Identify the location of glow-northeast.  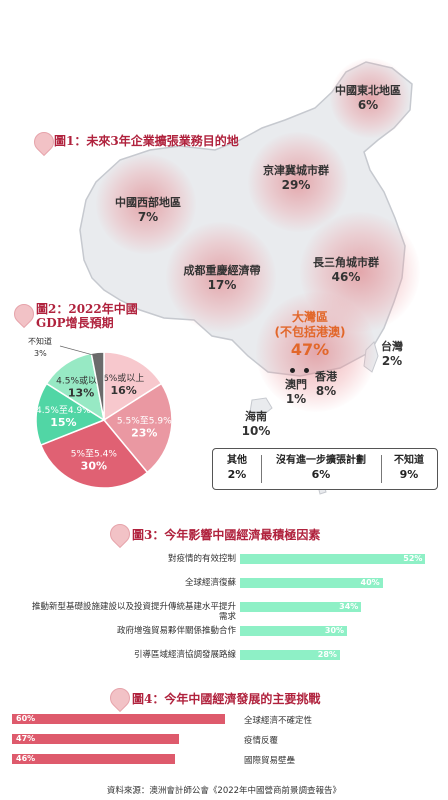
(370, 98).